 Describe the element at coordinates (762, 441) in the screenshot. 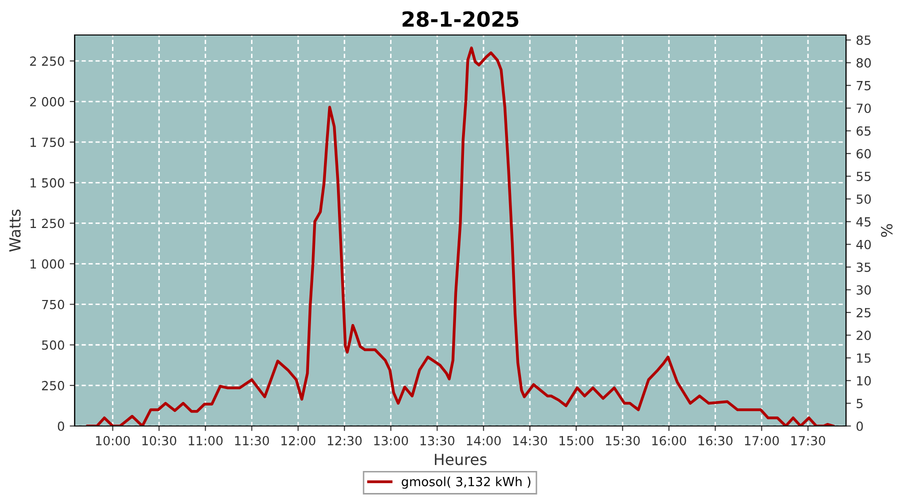

I see `x-tick-label: 17:00` at that location.